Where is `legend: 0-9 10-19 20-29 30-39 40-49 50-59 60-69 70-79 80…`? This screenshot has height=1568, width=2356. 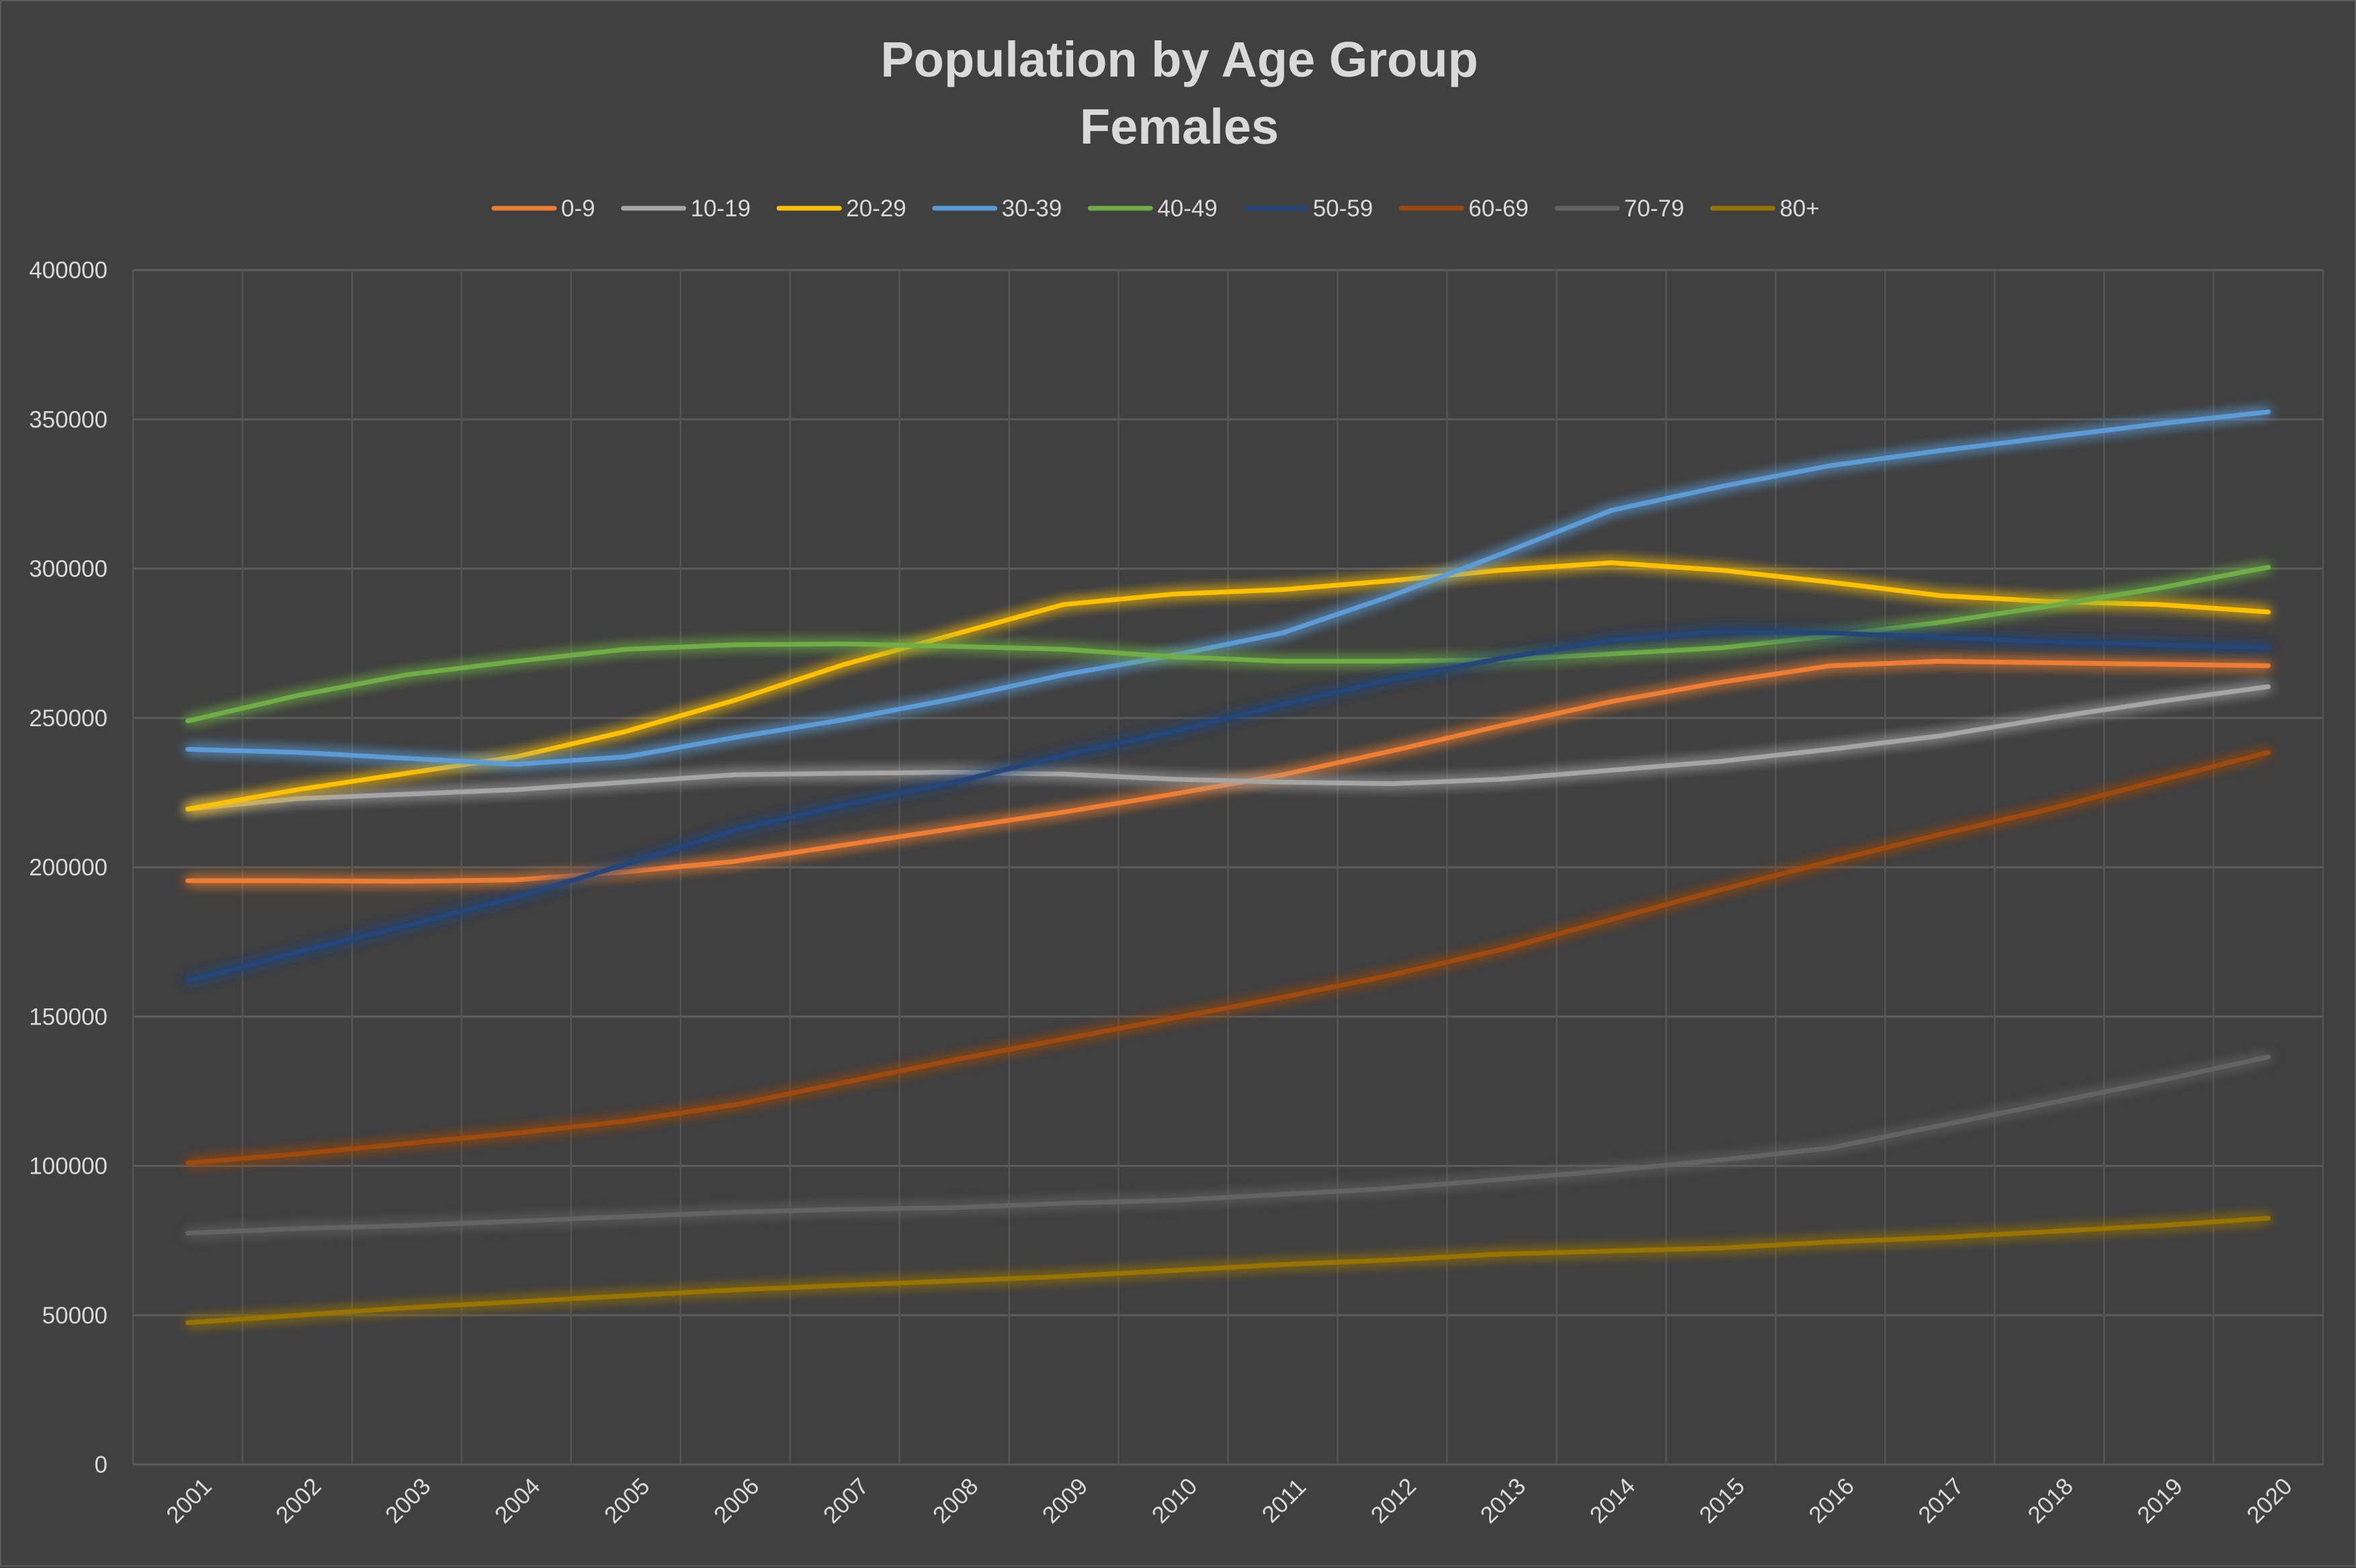
legend: 0-9 10-19 20-29 30-39 40-49 50-59 60-69 70-79 80… is located at coordinates (1155, 208).